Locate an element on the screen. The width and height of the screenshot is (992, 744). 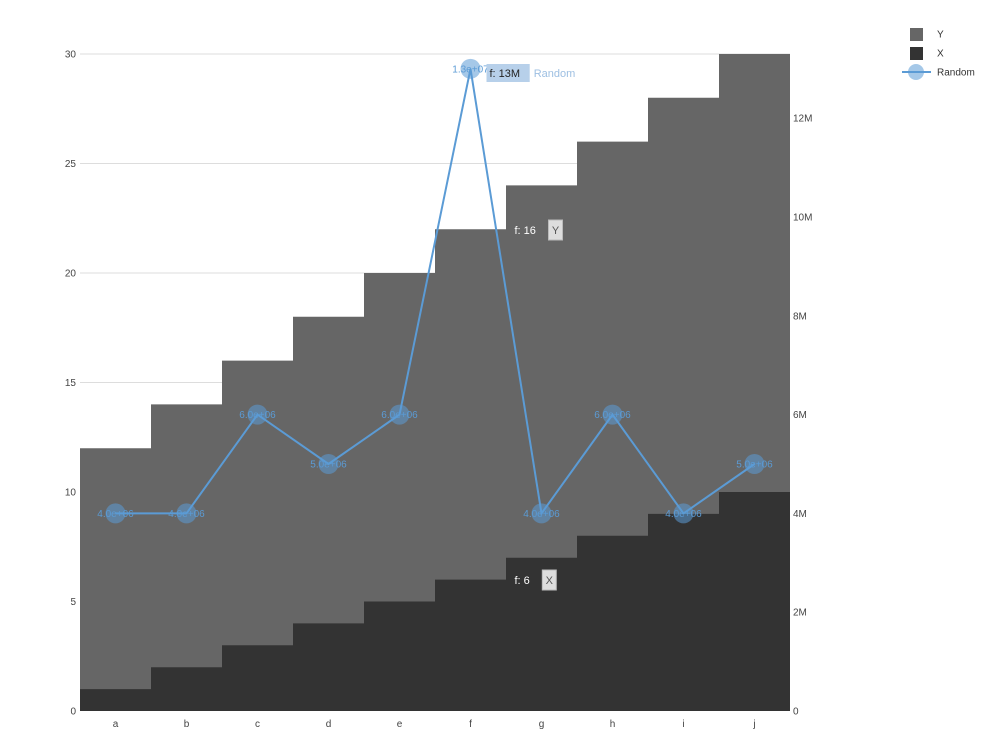
tooltip-value: f: 13M is located at coordinates (505, 74).